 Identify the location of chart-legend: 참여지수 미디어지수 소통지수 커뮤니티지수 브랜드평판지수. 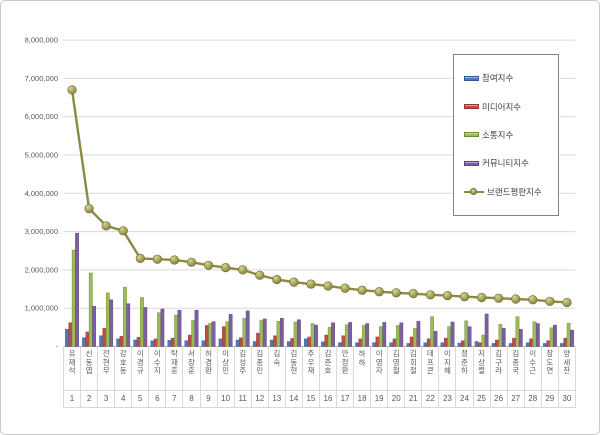
(506, 135).